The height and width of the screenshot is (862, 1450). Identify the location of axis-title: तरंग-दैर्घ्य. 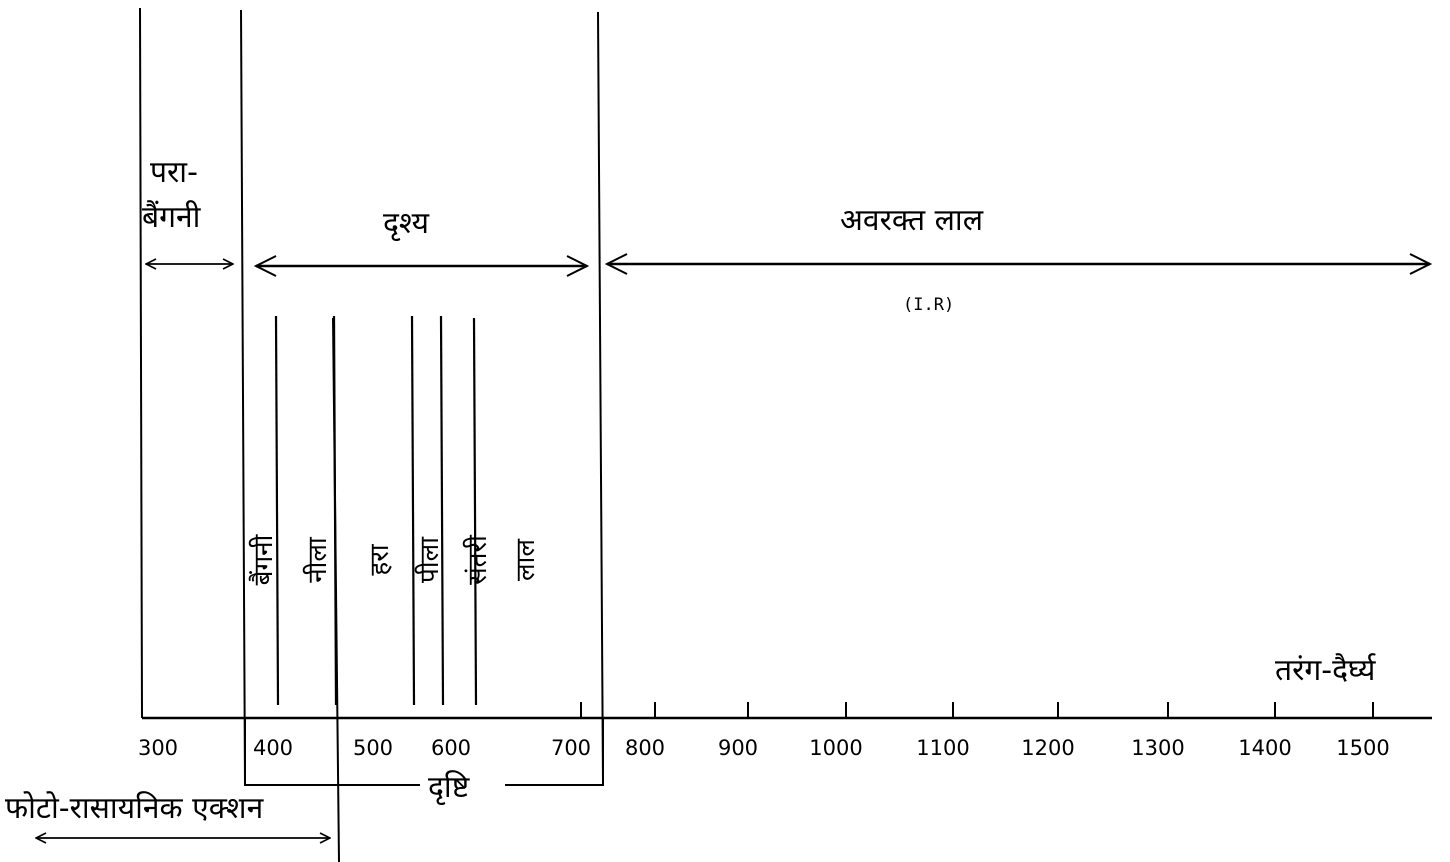
(1325, 670).